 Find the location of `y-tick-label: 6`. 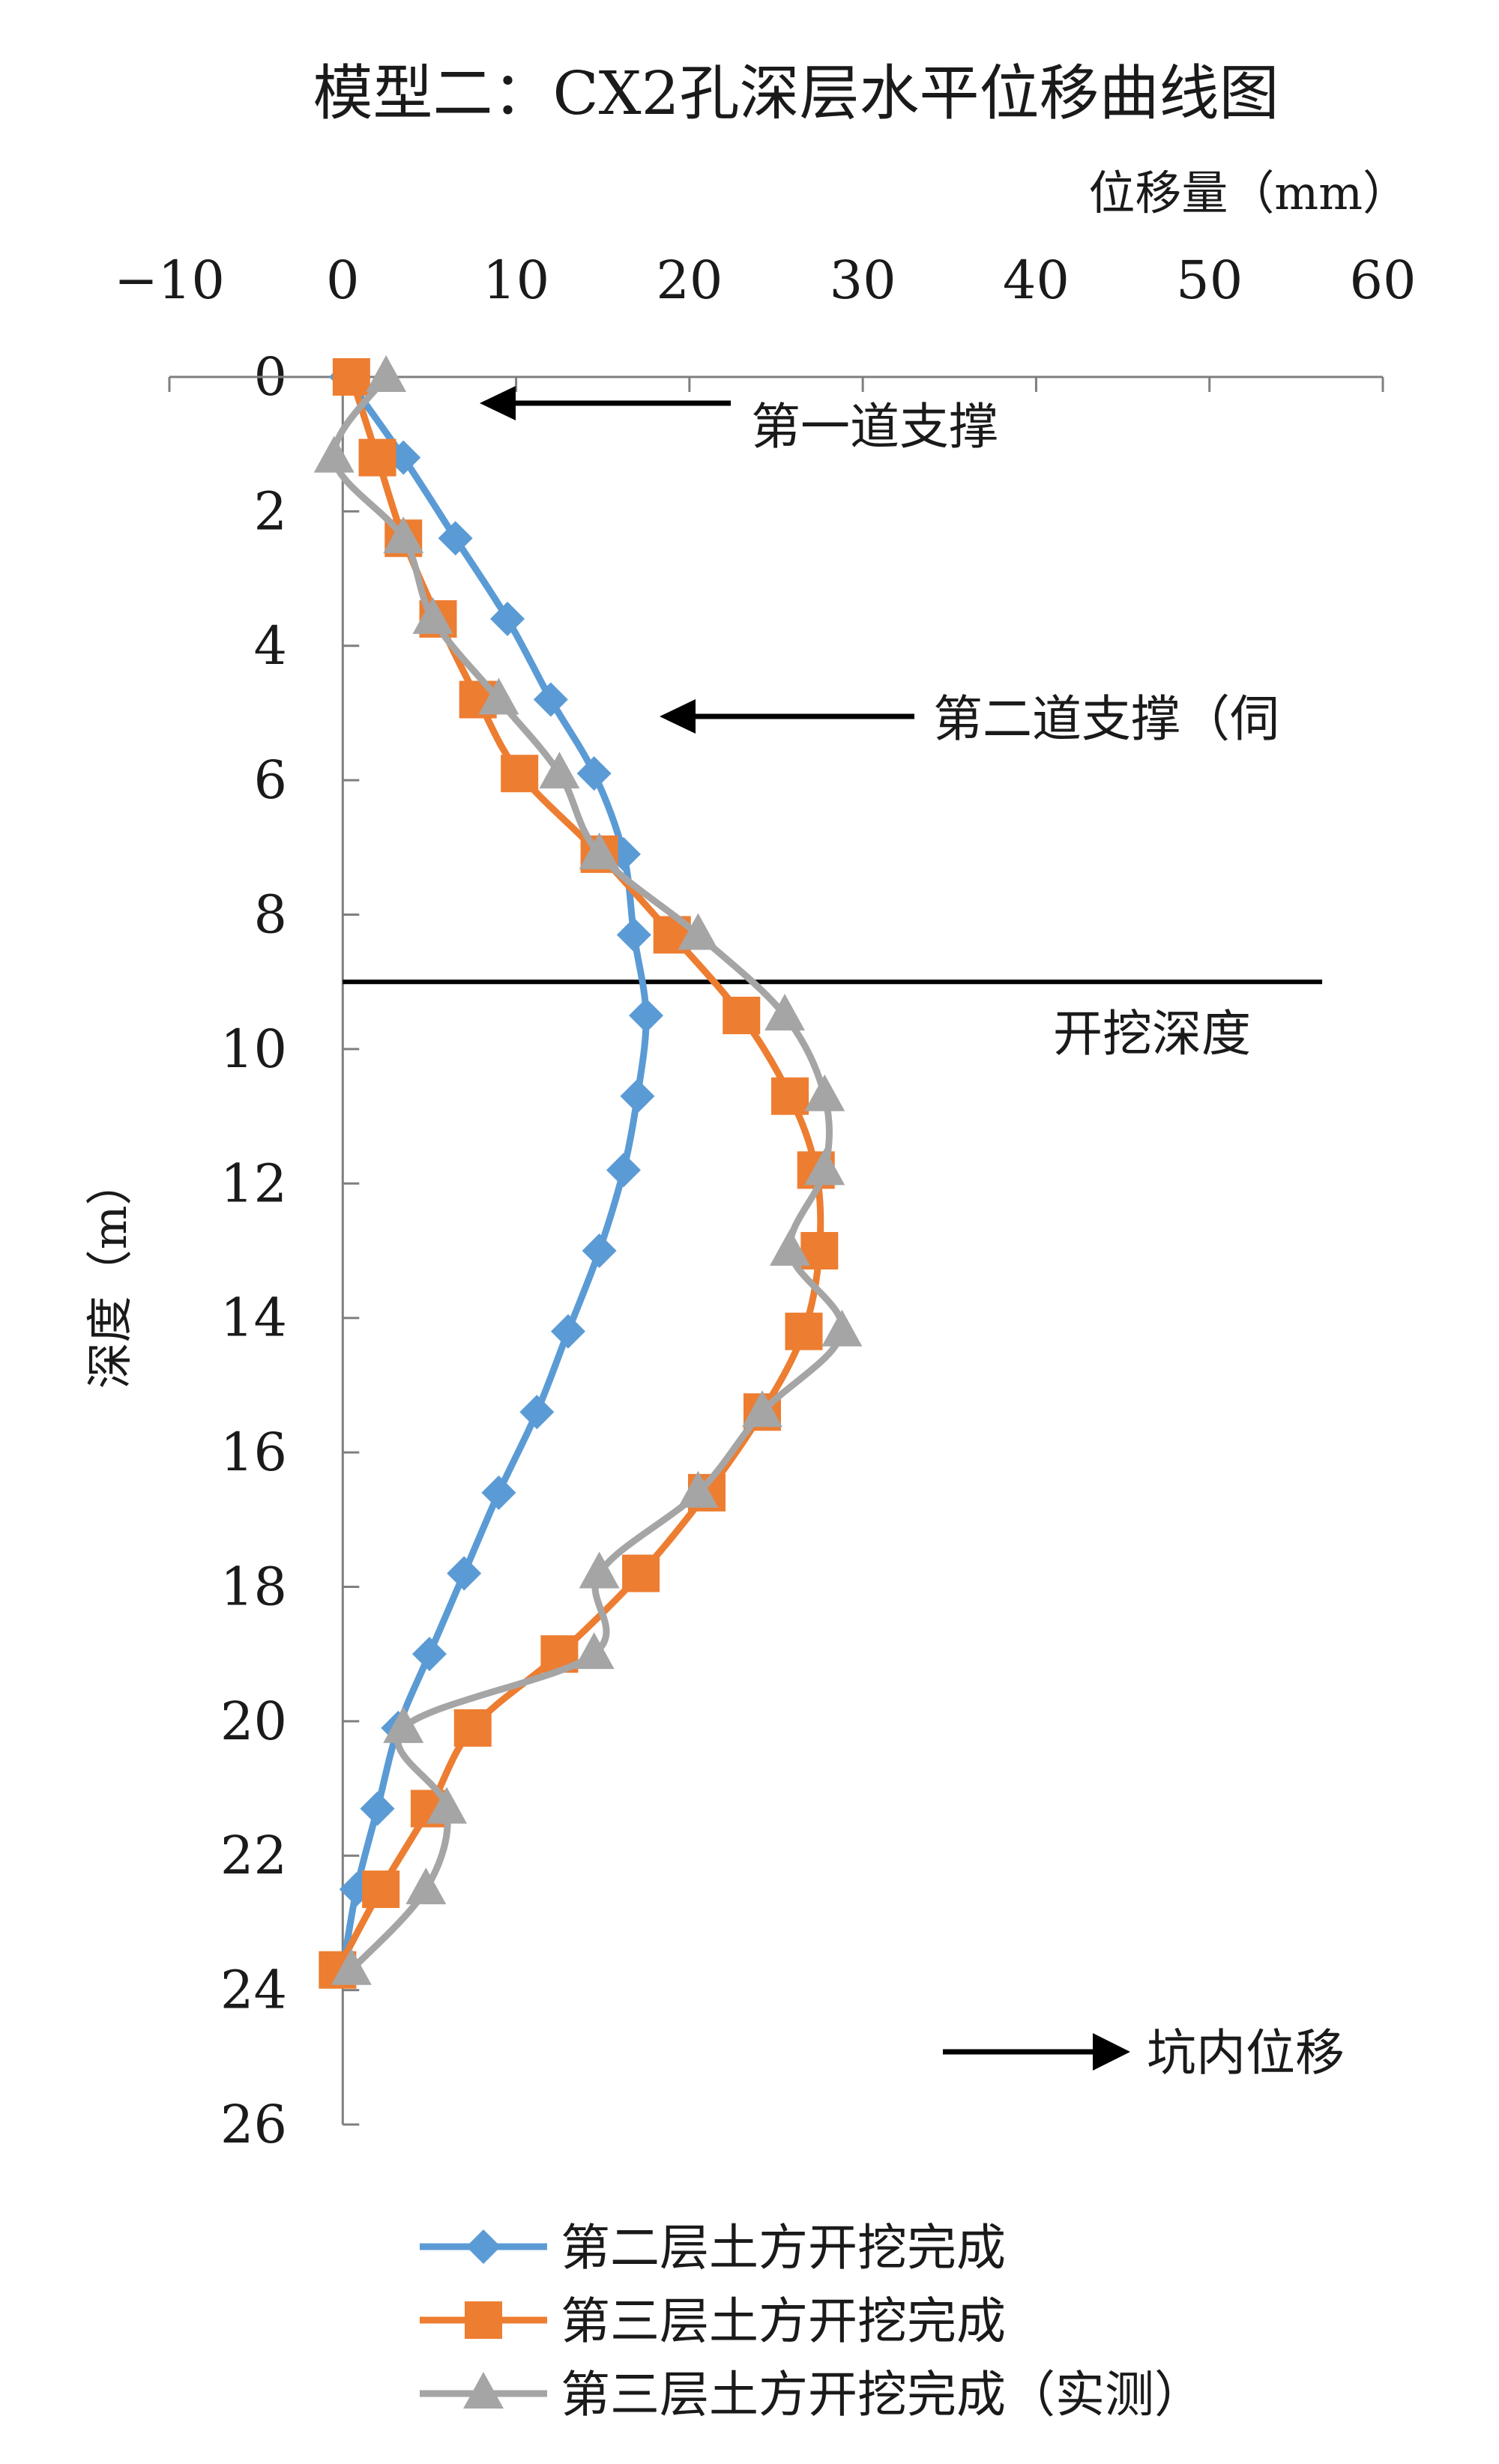

y-tick-label: 6 is located at coordinates (270, 780).